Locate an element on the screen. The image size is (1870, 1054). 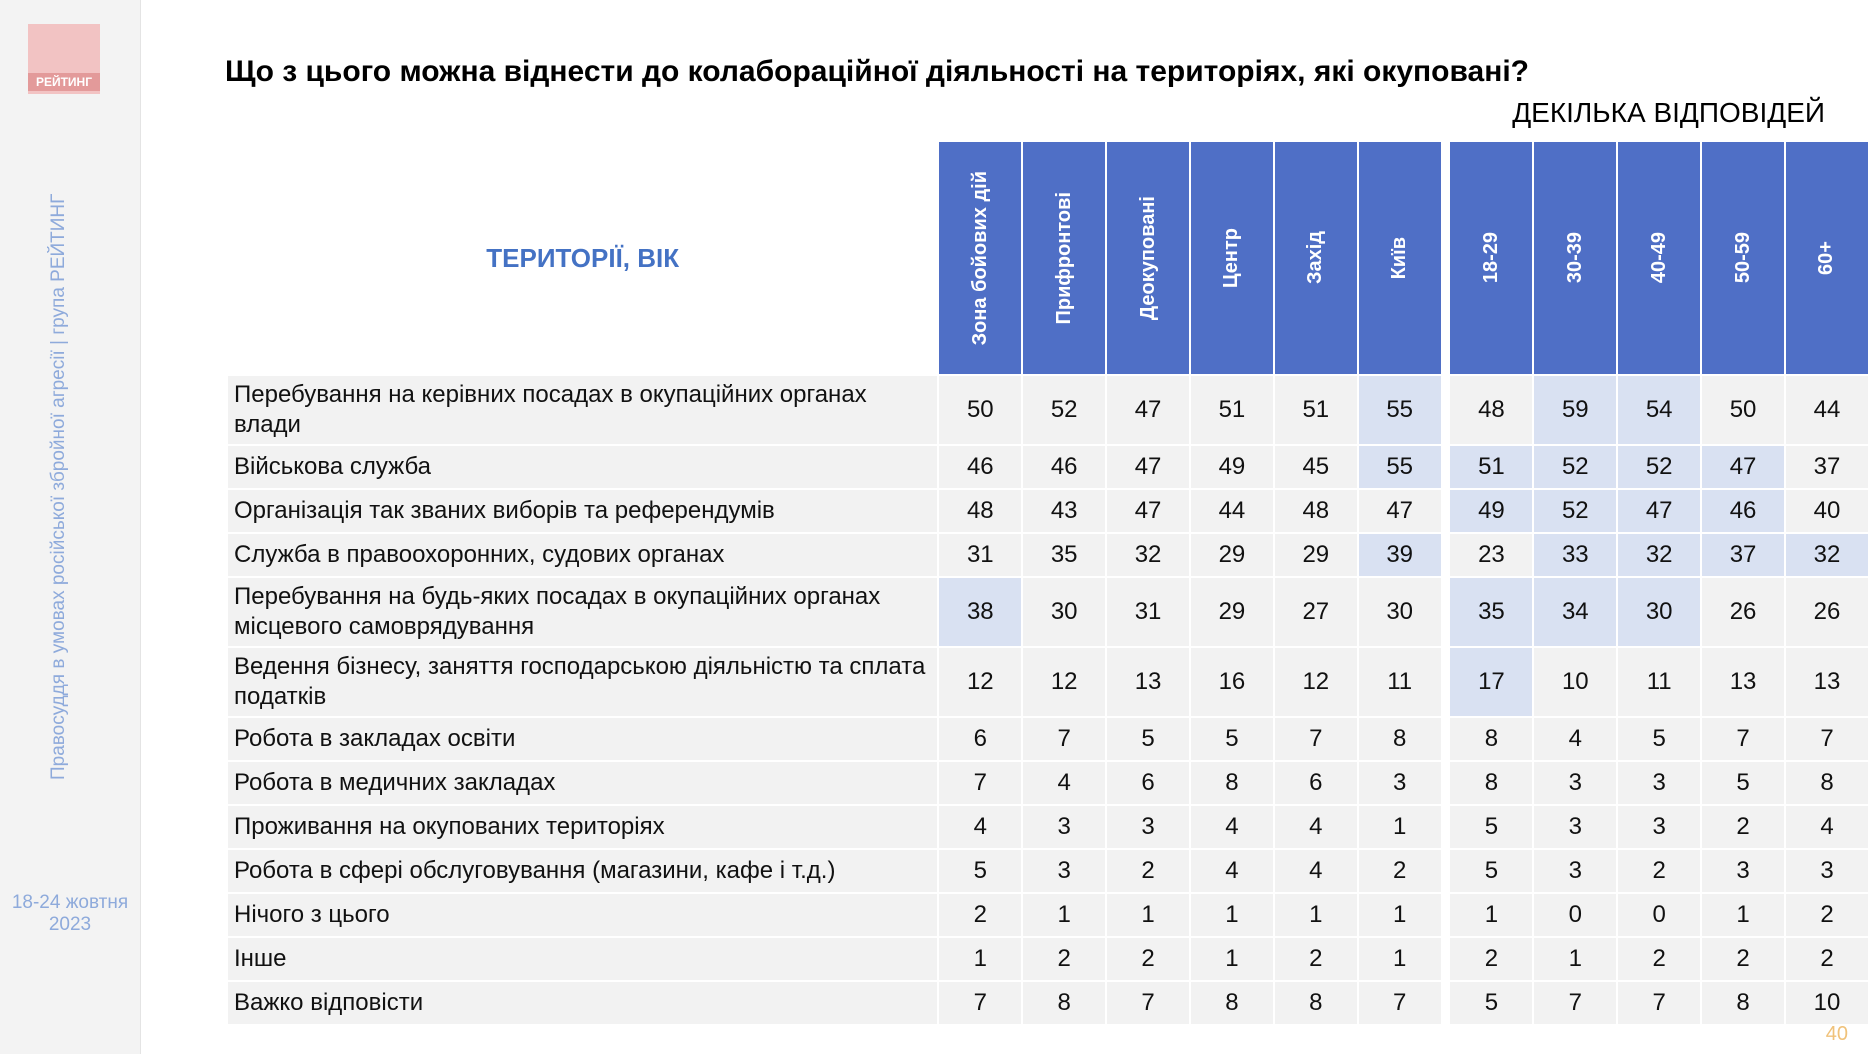
cell: 10 is located at coordinates (1826, 1003).